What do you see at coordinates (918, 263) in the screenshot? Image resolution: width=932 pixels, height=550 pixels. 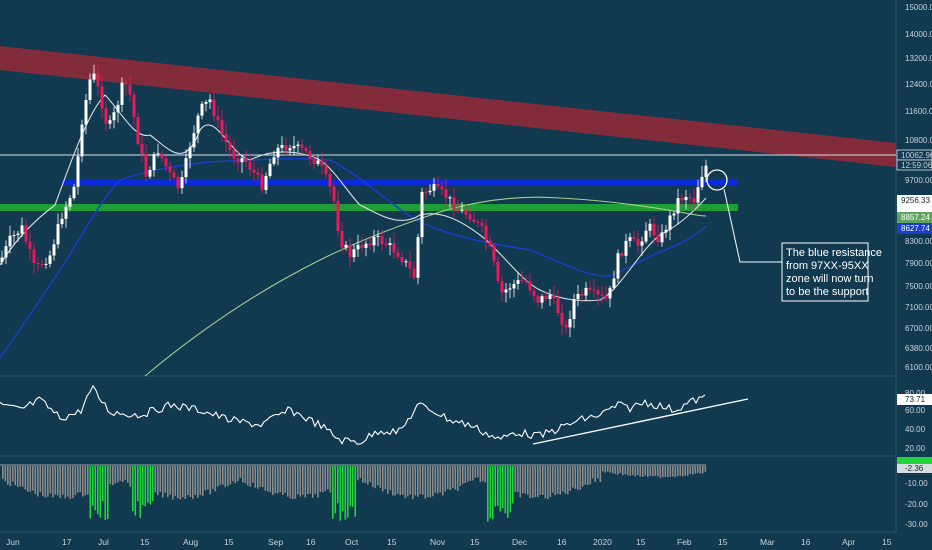 I see `price-tick: 7900.00` at bounding box center [918, 263].